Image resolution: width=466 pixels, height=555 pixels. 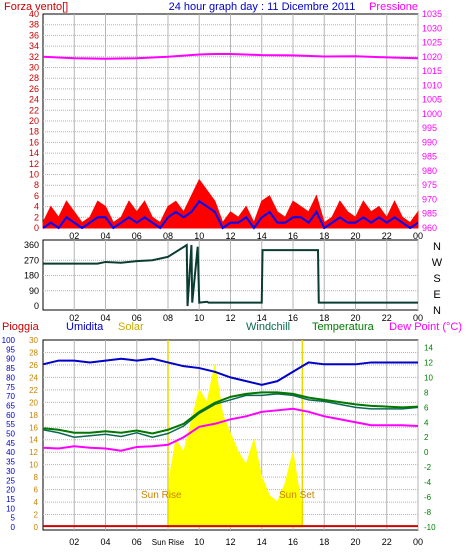 What do you see at coordinates (34, 35) in the screenshot?
I see `wind-speed-tick: 36` at bounding box center [34, 35].